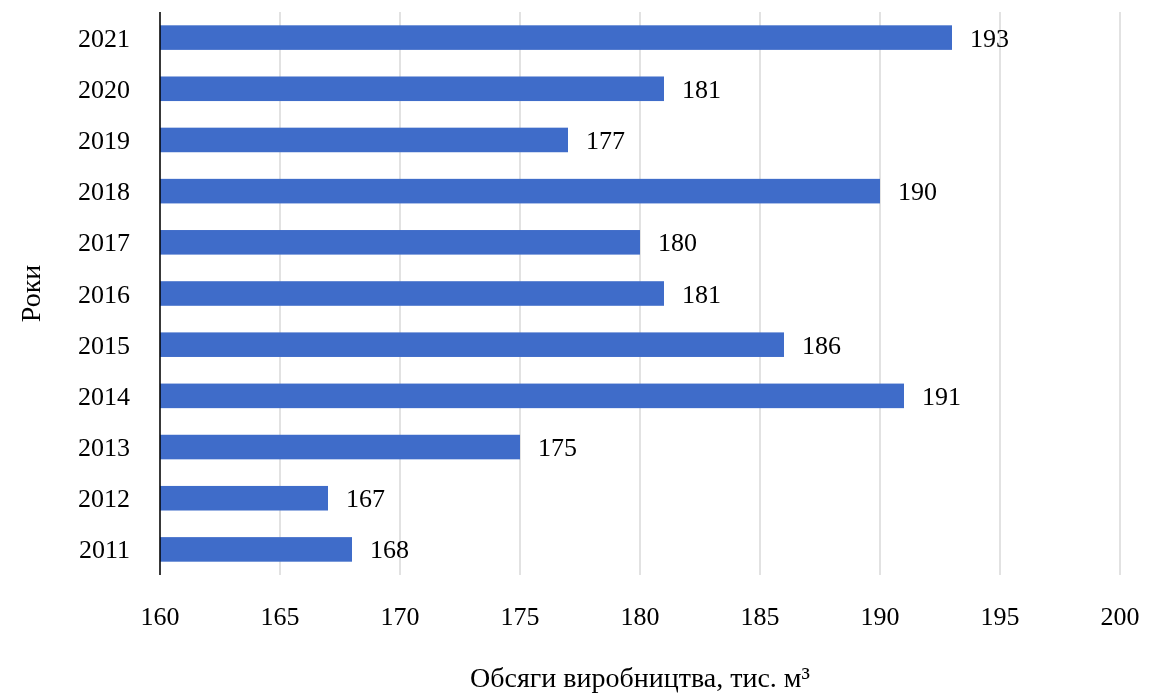  Describe the element at coordinates (880, 616) in the screenshot. I see `x-tick-label: 190` at that location.